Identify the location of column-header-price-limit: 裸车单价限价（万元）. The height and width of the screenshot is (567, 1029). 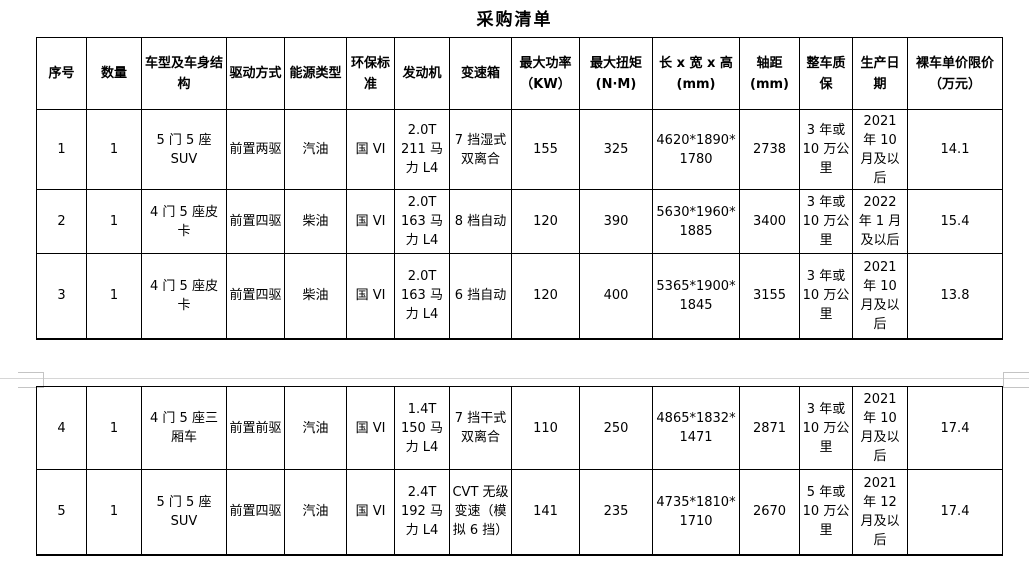
(955, 73).